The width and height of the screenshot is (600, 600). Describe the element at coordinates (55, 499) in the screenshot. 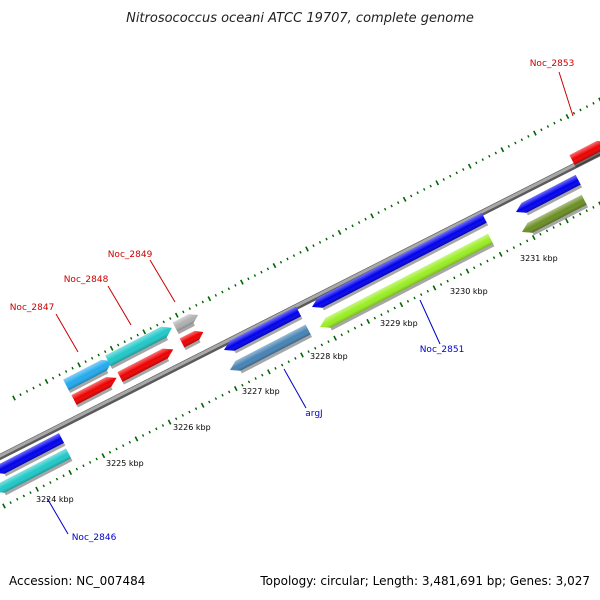

I see `tick-label-3224: 3224 kbp` at that location.